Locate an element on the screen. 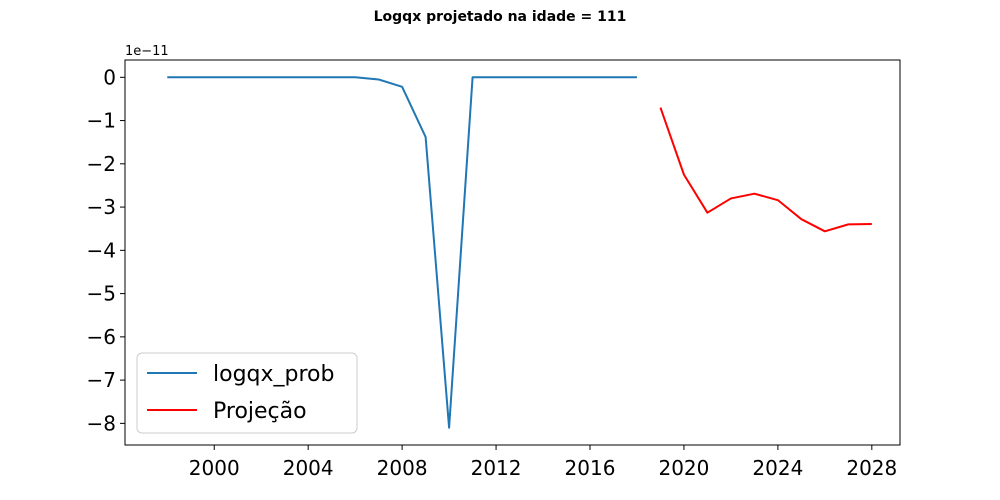 The height and width of the screenshot is (500, 1000). y-tick-label: −8 is located at coordinates (101, 423).